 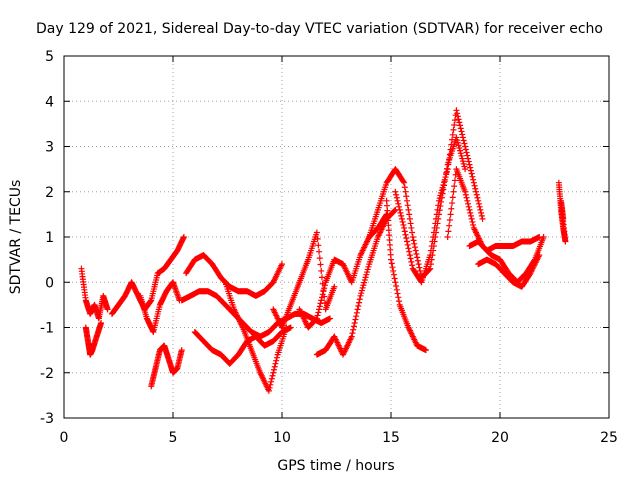 I want to click on y-tick-label: -3, so click(x=47, y=419).